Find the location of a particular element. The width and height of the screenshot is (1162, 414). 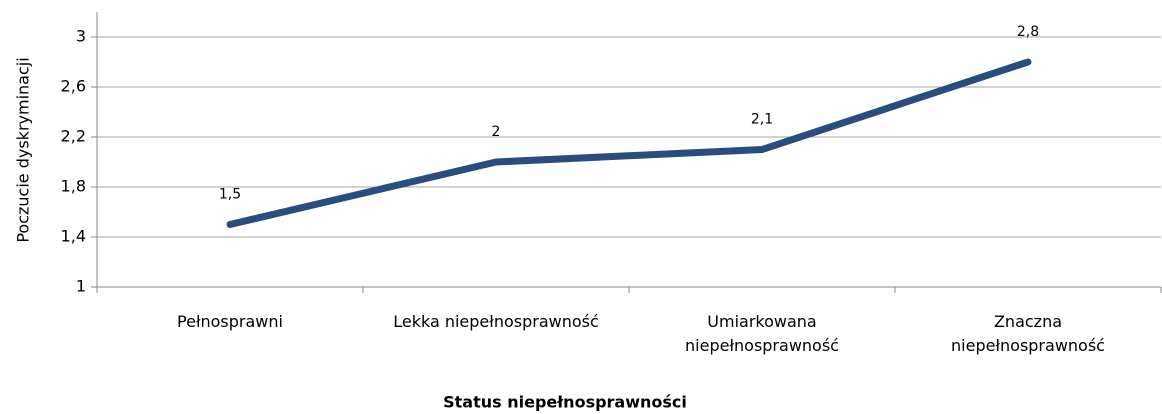

data-label: 1,5 is located at coordinates (230, 195).